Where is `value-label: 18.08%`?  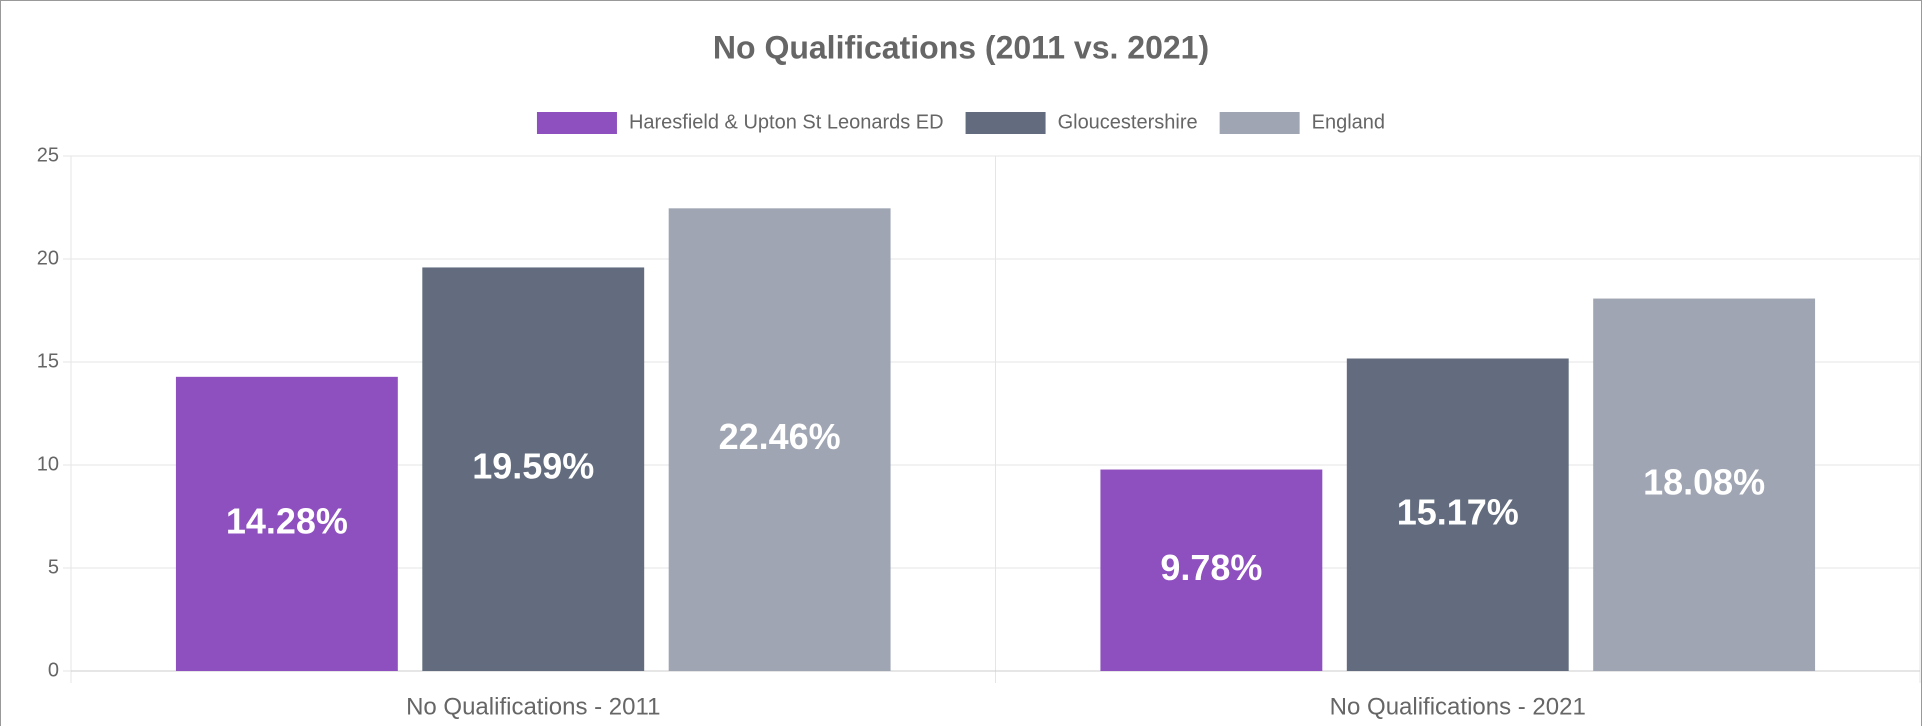 value-label: 18.08% is located at coordinates (1704, 481).